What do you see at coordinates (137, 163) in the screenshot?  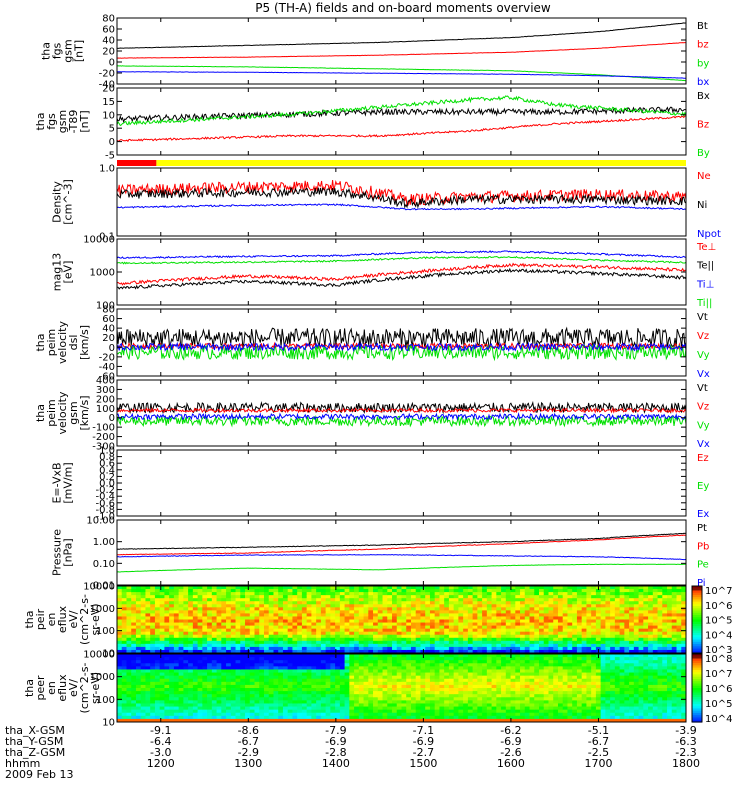 I see `quality-bar-red` at bounding box center [137, 163].